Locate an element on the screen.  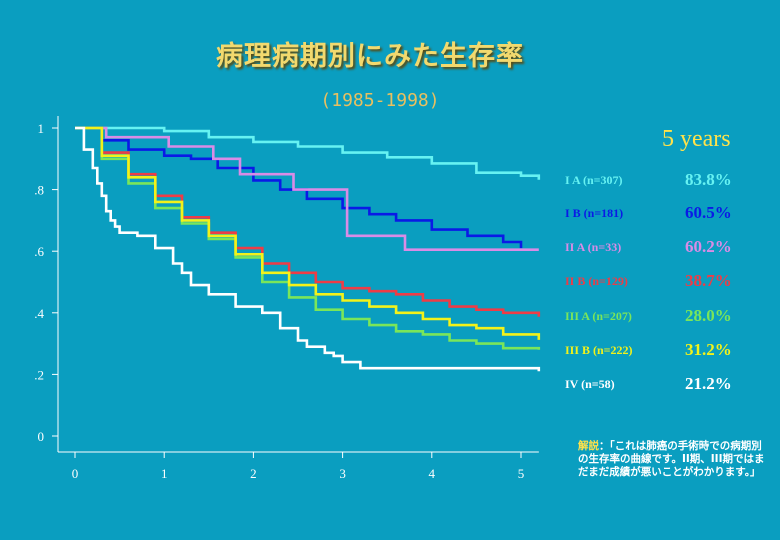
x-tick-label: 4 is located at coordinates (432, 473).